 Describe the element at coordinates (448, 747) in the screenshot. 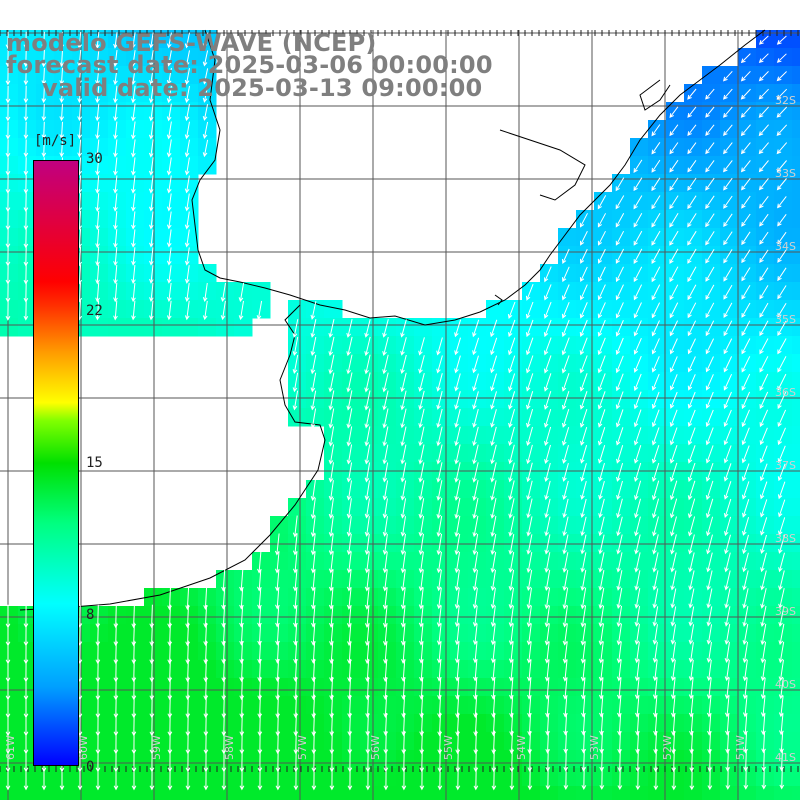

I see `longitude-label: 55W` at that location.